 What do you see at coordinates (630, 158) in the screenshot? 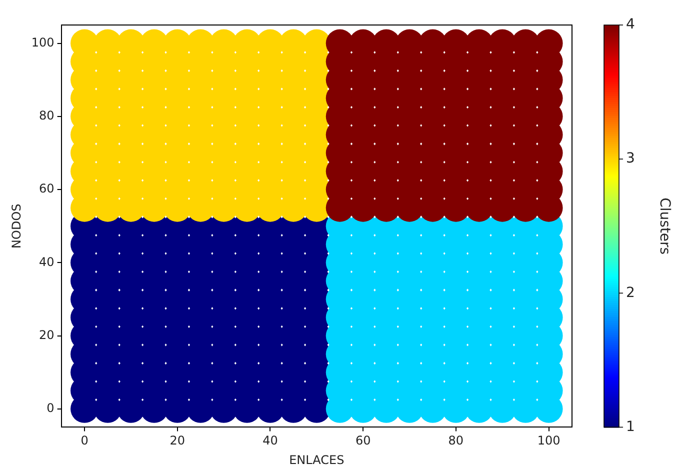
I see `color-bar-label: 3` at bounding box center [630, 158].